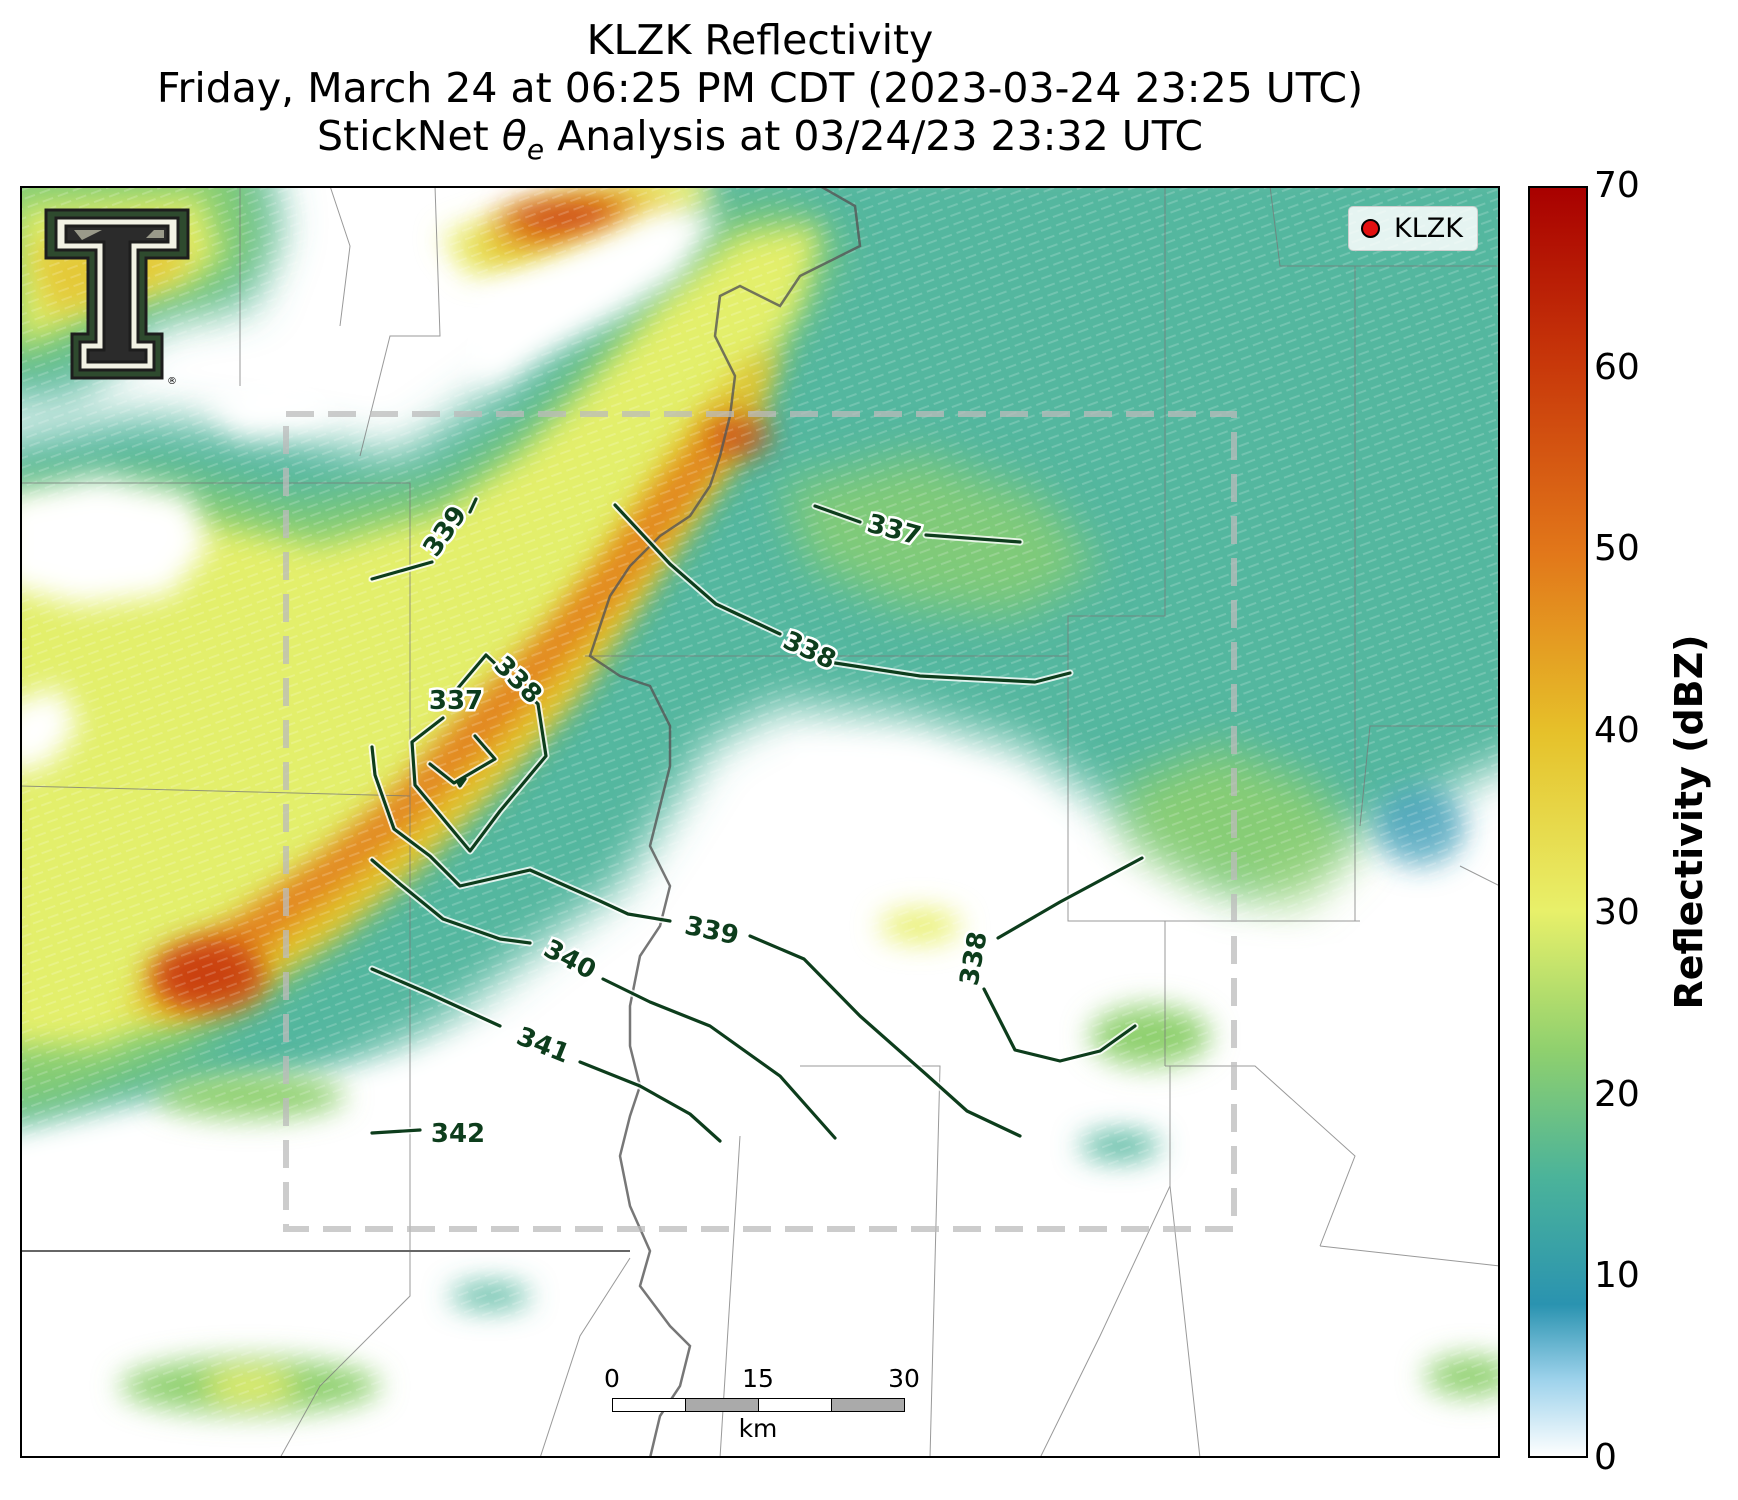 The height and width of the screenshot is (1500, 1738). I want to click on colorbar-tick-label-20: 20, so click(1617, 1094).